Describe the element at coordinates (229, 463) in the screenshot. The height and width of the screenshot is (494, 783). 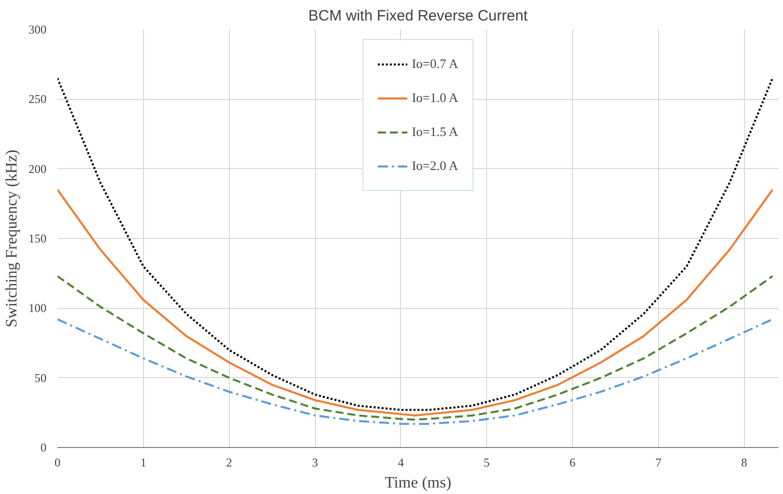
I see `x-tick-label: 2` at that location.